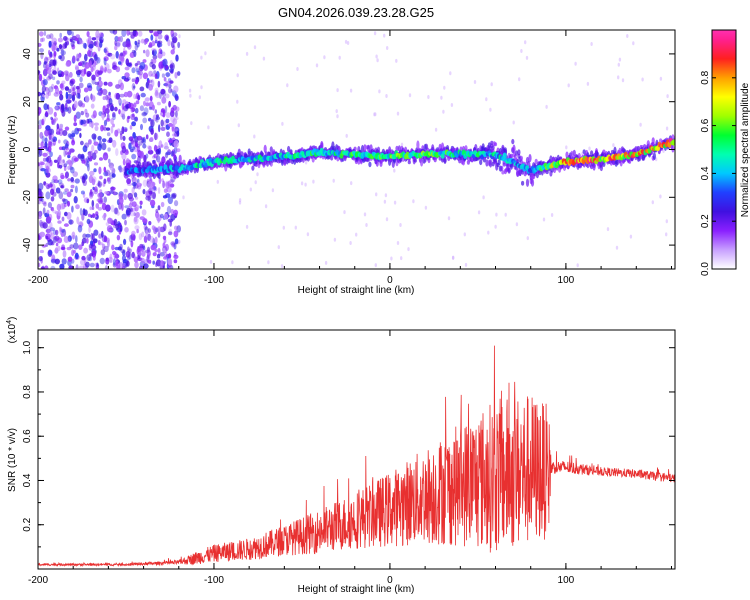 The image size is (750, 600). What do you see at coordinates (27, 524) in the screenshot?
I see `snr-y-tick-label: 0.2` at bounding box center [27, 524].